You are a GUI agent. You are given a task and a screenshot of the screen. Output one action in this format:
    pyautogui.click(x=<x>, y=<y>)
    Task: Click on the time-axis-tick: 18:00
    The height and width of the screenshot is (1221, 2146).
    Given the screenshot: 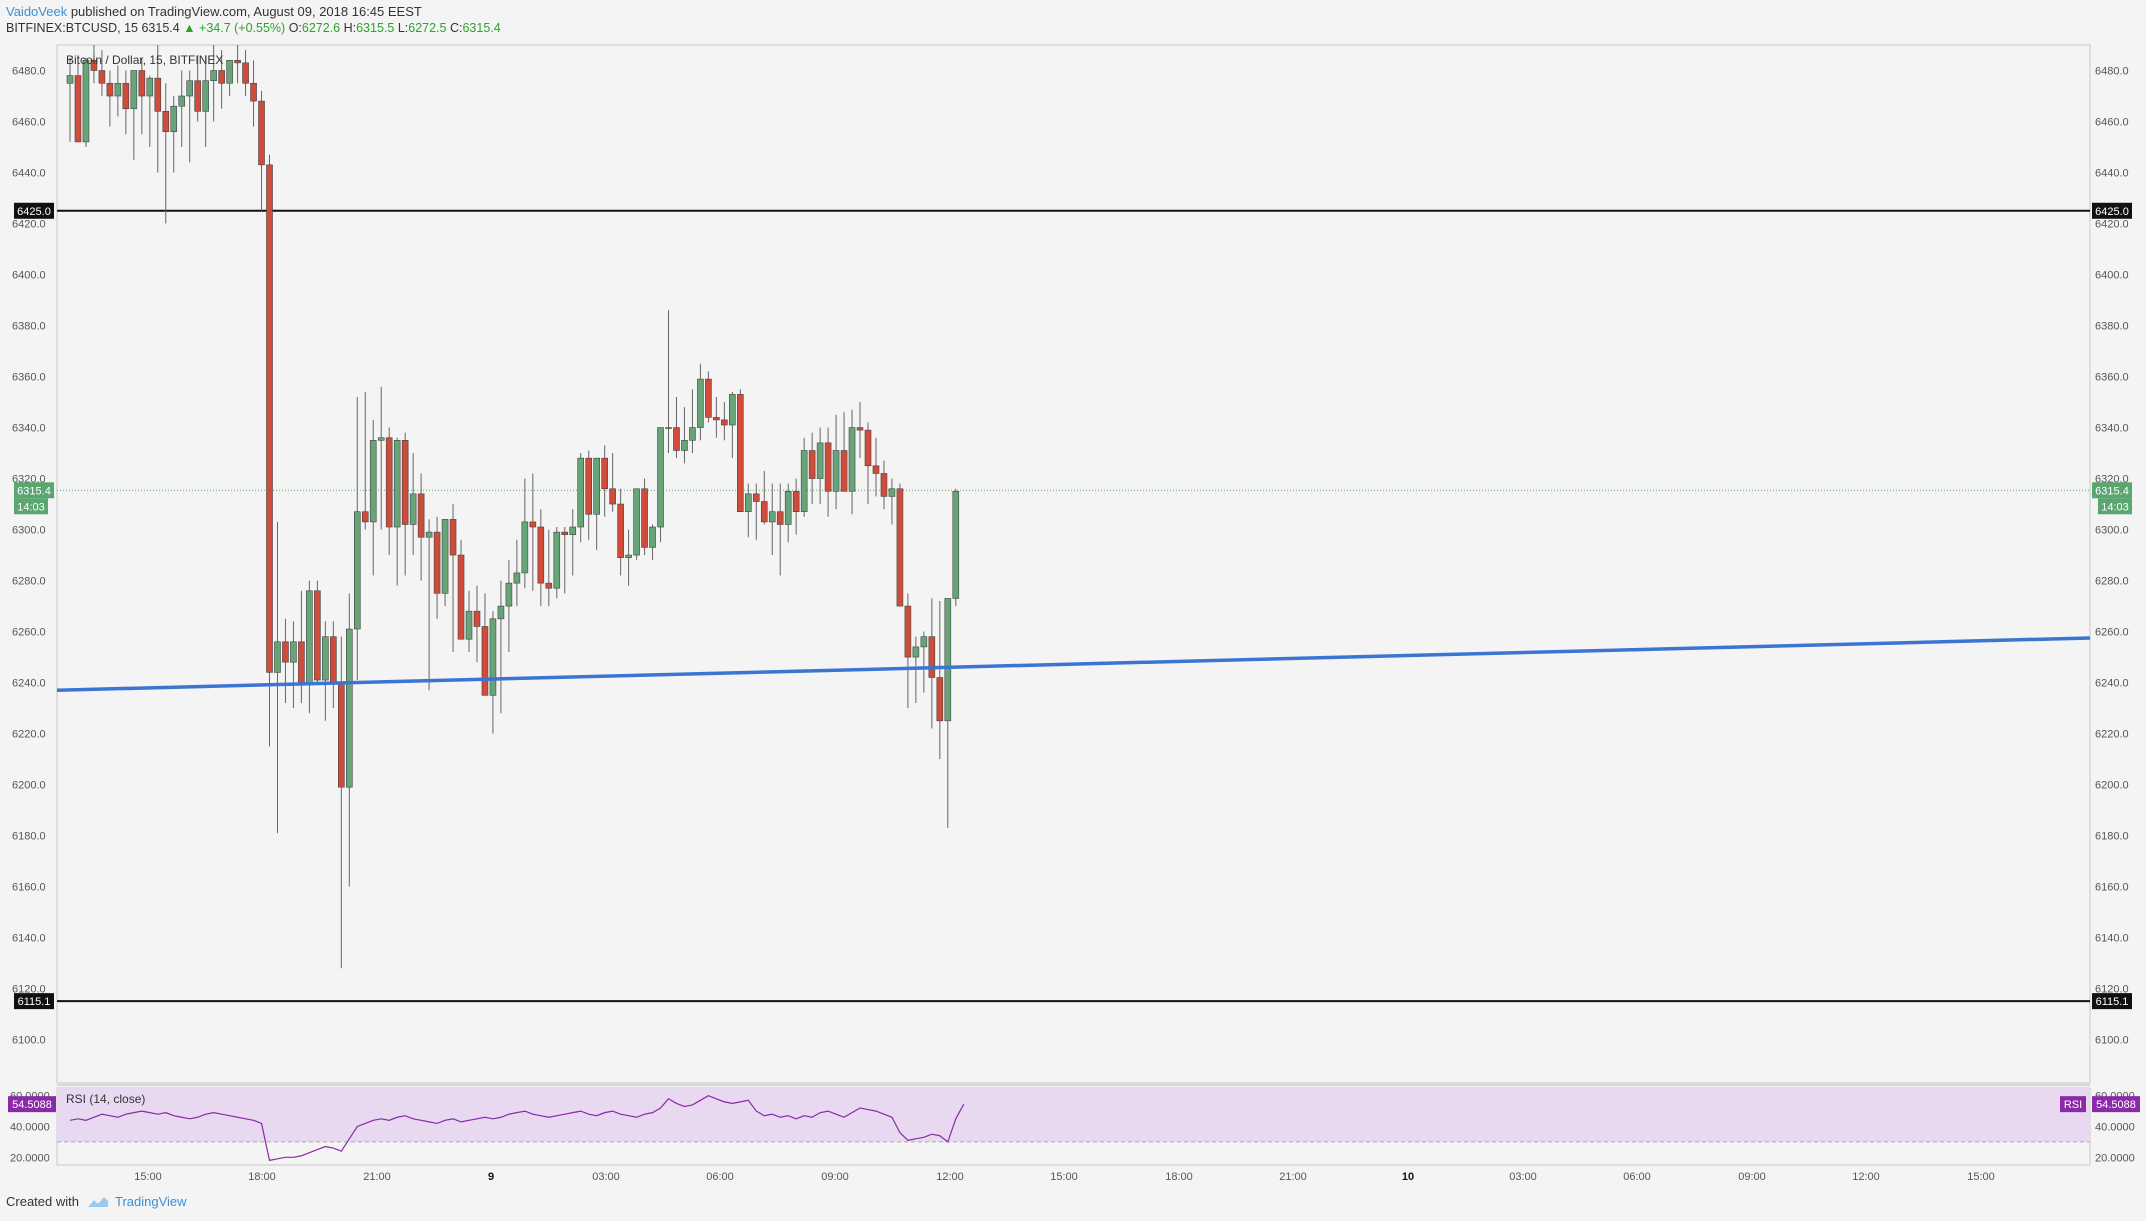 What is the action you would take?
    pyautogui.click(x=1179, y=1177)
    